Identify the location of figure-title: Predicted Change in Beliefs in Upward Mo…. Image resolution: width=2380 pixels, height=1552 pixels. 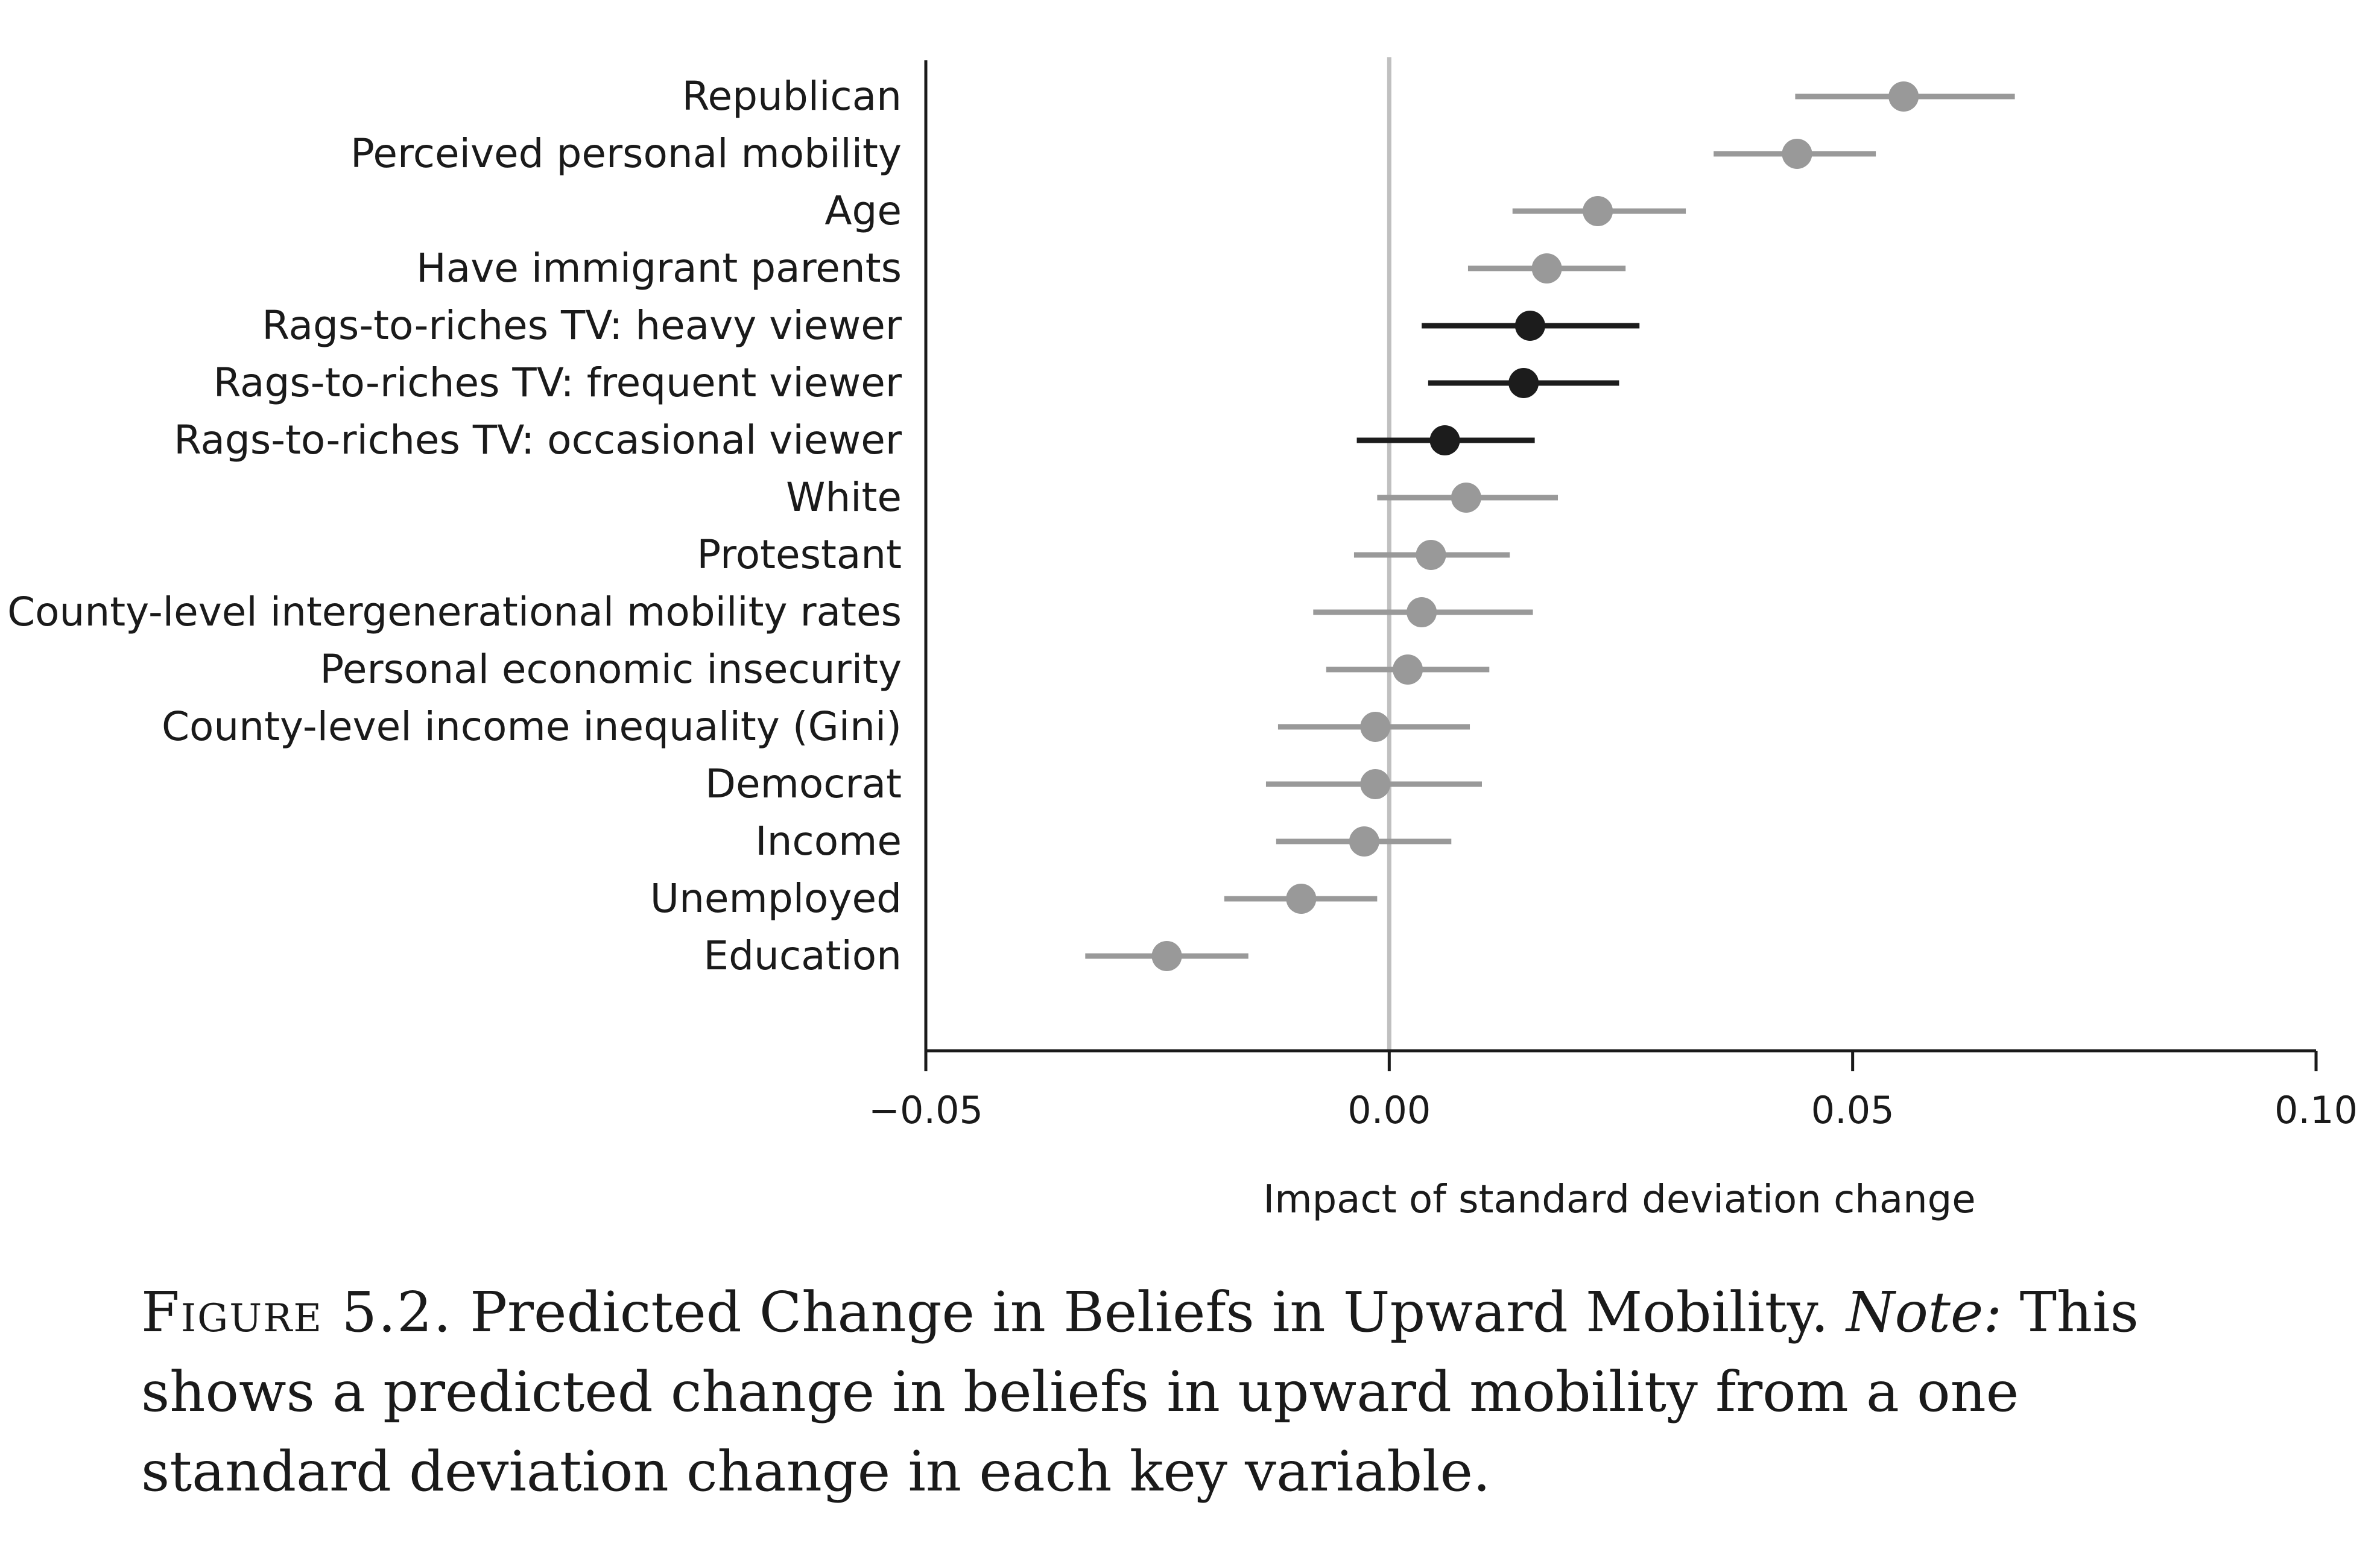
(1150, 1313).